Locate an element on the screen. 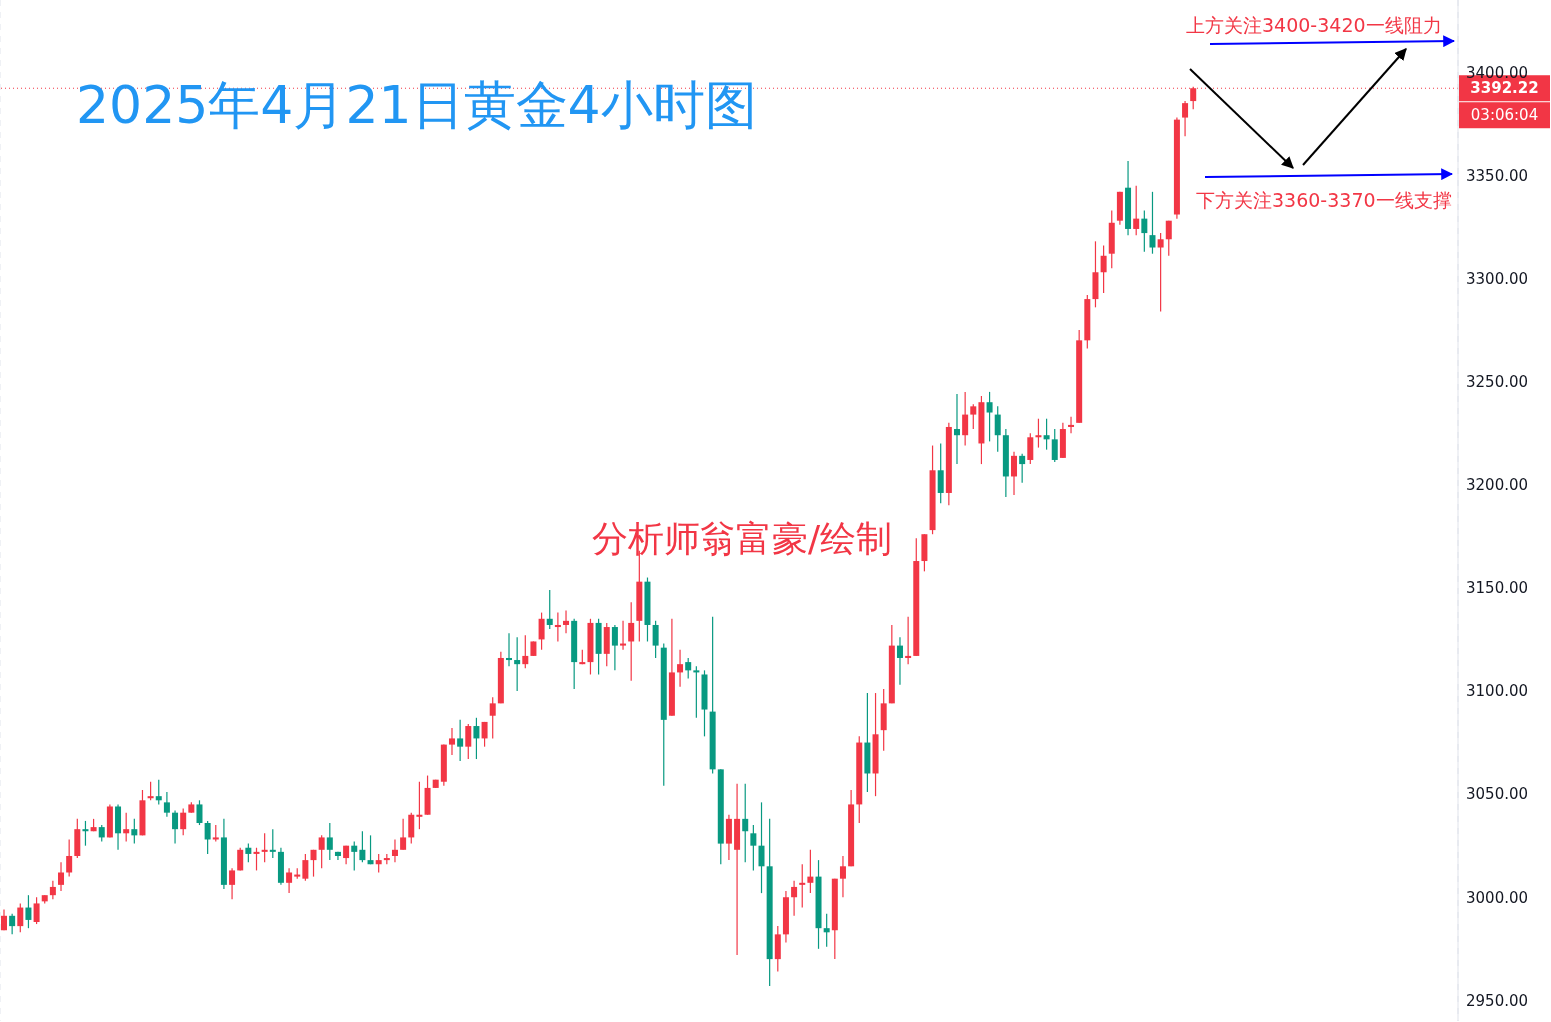 The image size is (1551, 1022). y-tick-label: 3150.00 is located at coordinates (1497, 588).